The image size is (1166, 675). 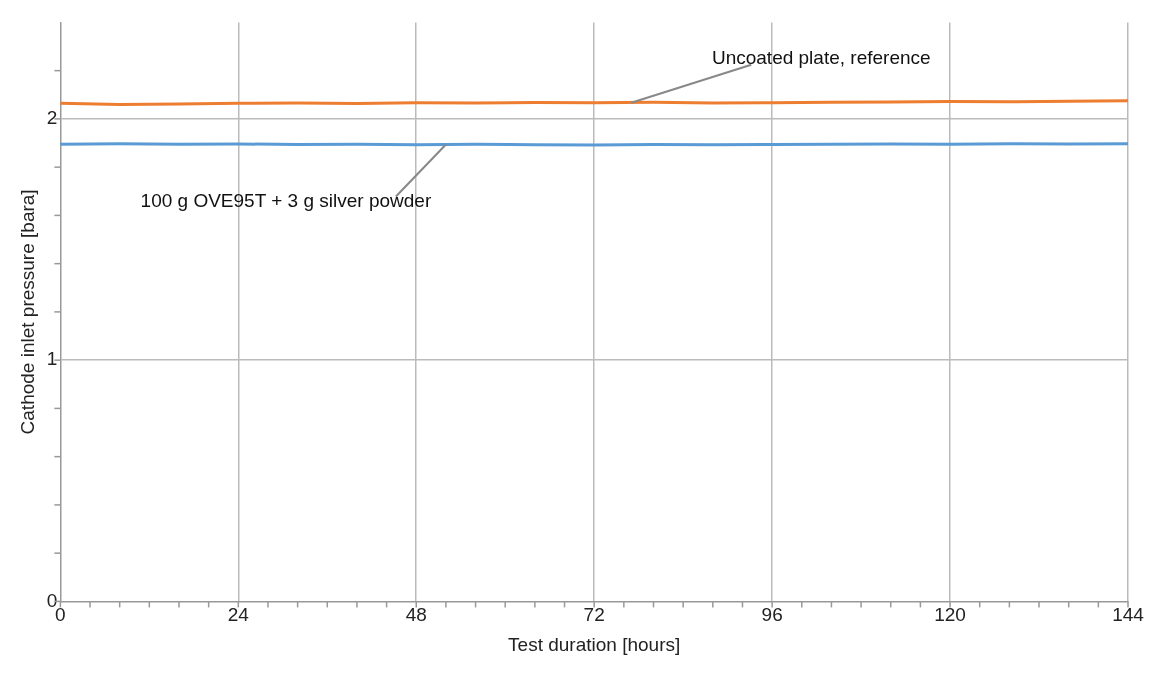 What do you see at coordinates (238, 615) in the screenshot?
I see `x-tick-label: 24` at bounding box center [238, 615].